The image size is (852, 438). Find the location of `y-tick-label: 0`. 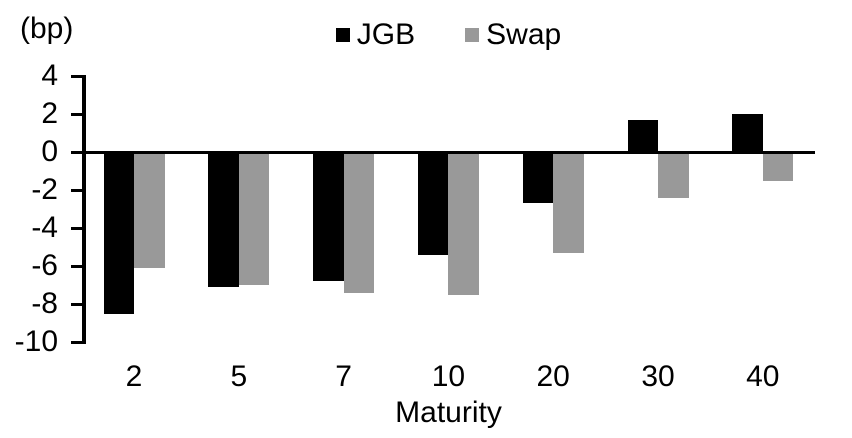

y-tick-label: 0 is located at coordinates (49, 151).